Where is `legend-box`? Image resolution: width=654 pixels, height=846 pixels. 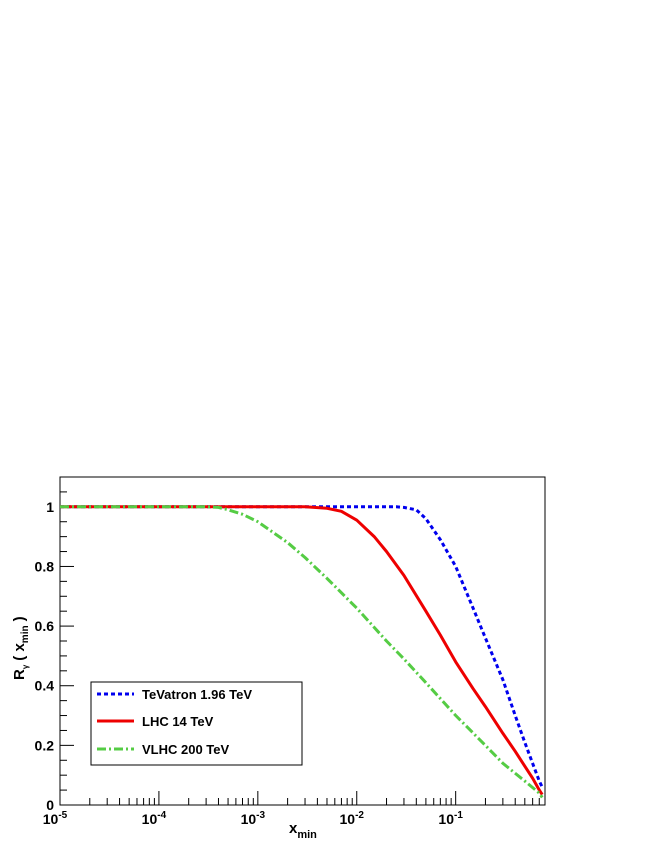 legend-box is located at coordinates (196, 723).